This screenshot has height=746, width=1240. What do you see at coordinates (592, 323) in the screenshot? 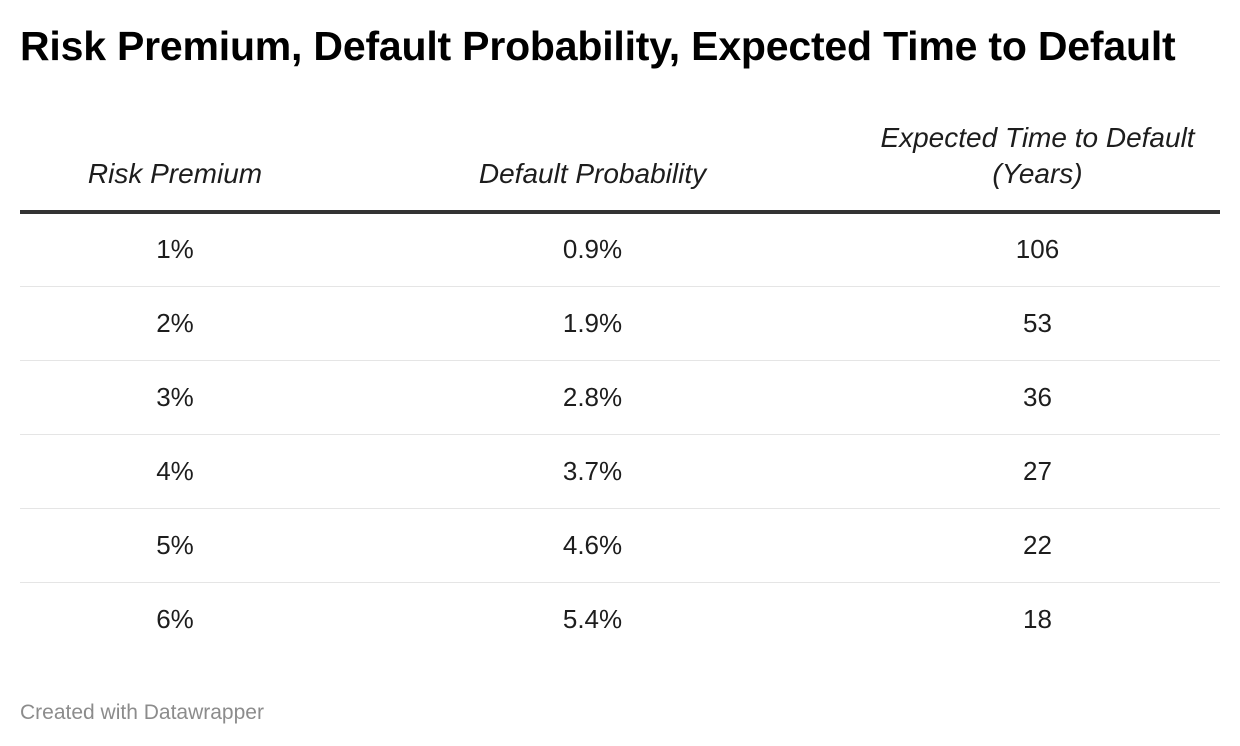
I see `cell-default-probability: 1.9%` at bounding box center [592, 323].